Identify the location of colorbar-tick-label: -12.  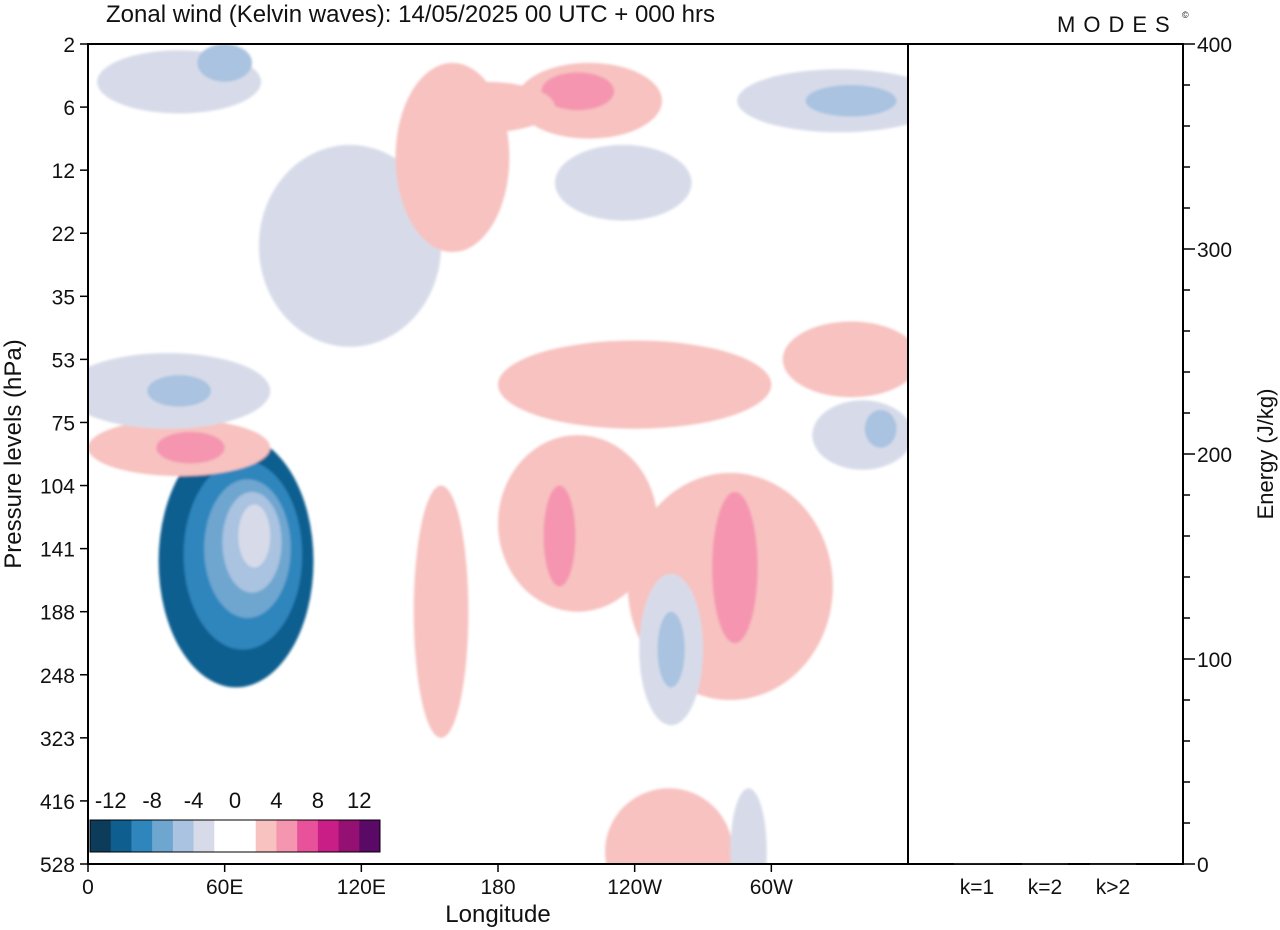
(111, 800).